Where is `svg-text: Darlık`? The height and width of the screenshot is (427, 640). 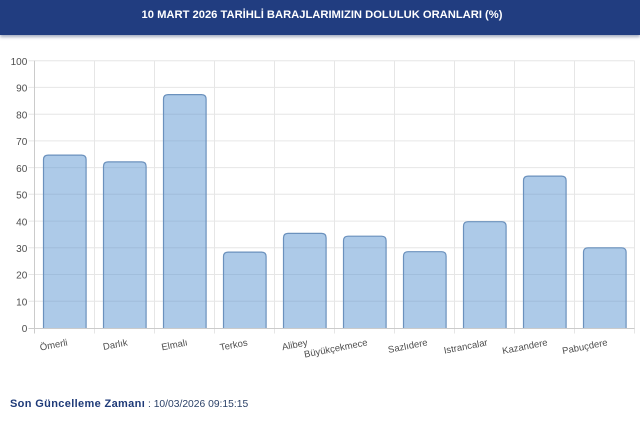 svg-text: Darlık is located at coordinates (115, 345).